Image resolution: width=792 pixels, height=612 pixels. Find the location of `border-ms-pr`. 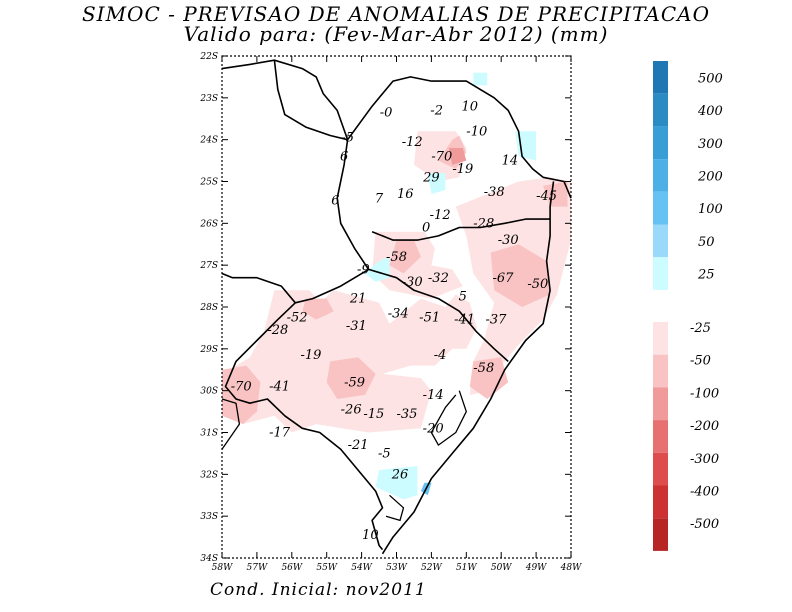

border-ms-pr is located at coordinates (310, 100).